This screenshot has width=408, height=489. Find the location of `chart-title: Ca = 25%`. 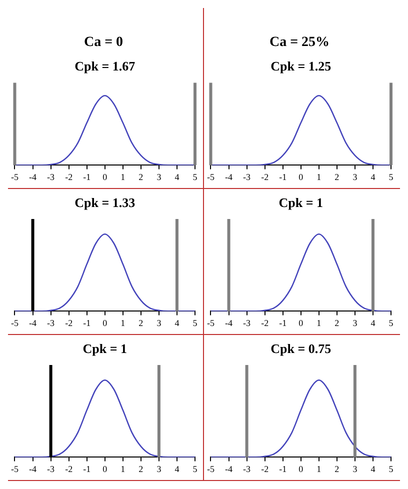

chart-title: Ca = 25% is located at coordinates (299, 42).